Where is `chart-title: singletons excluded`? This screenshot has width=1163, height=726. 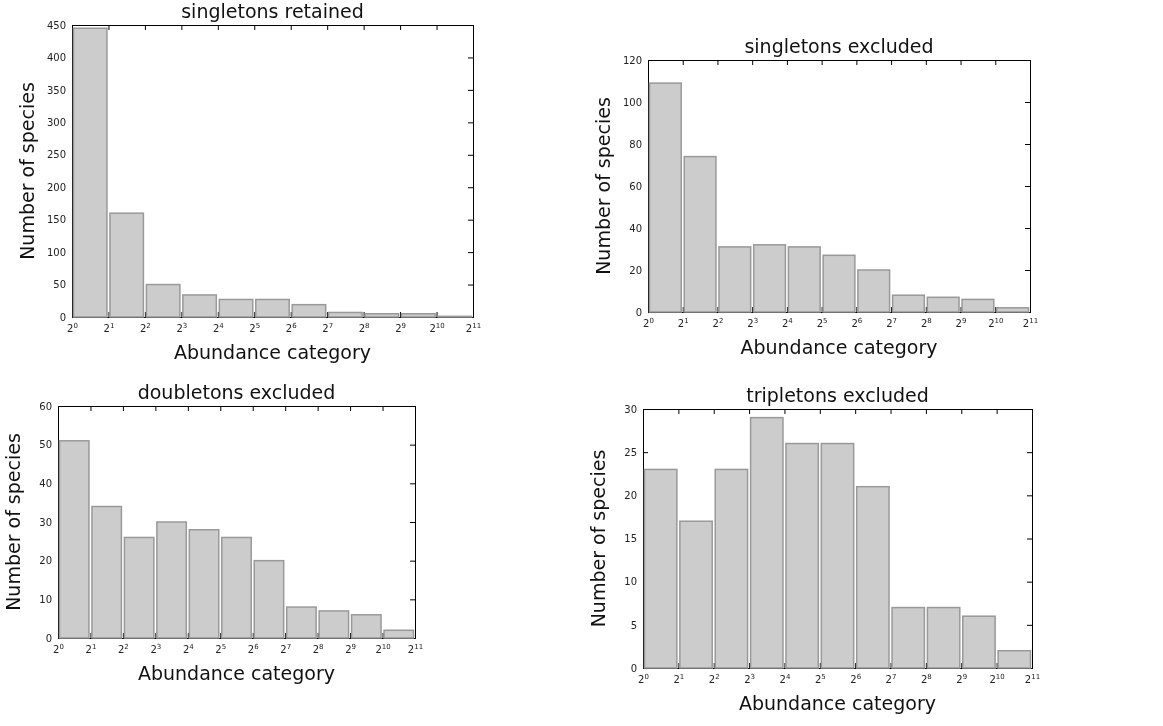 chart-title: singletons excluded is located at coordinates (839, 46).